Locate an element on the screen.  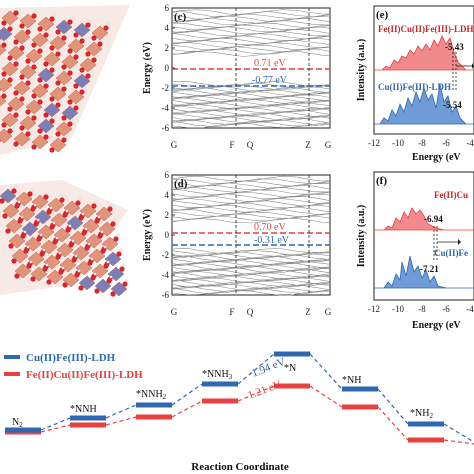
xlabel-e: Energy (eV is located at coordinates (436, 157).